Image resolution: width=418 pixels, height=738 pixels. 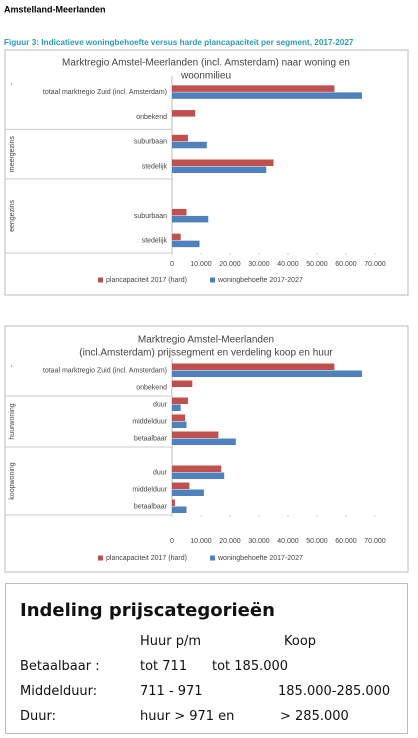 I want to click on group-label: meergezins, so click(x=12, y=154).